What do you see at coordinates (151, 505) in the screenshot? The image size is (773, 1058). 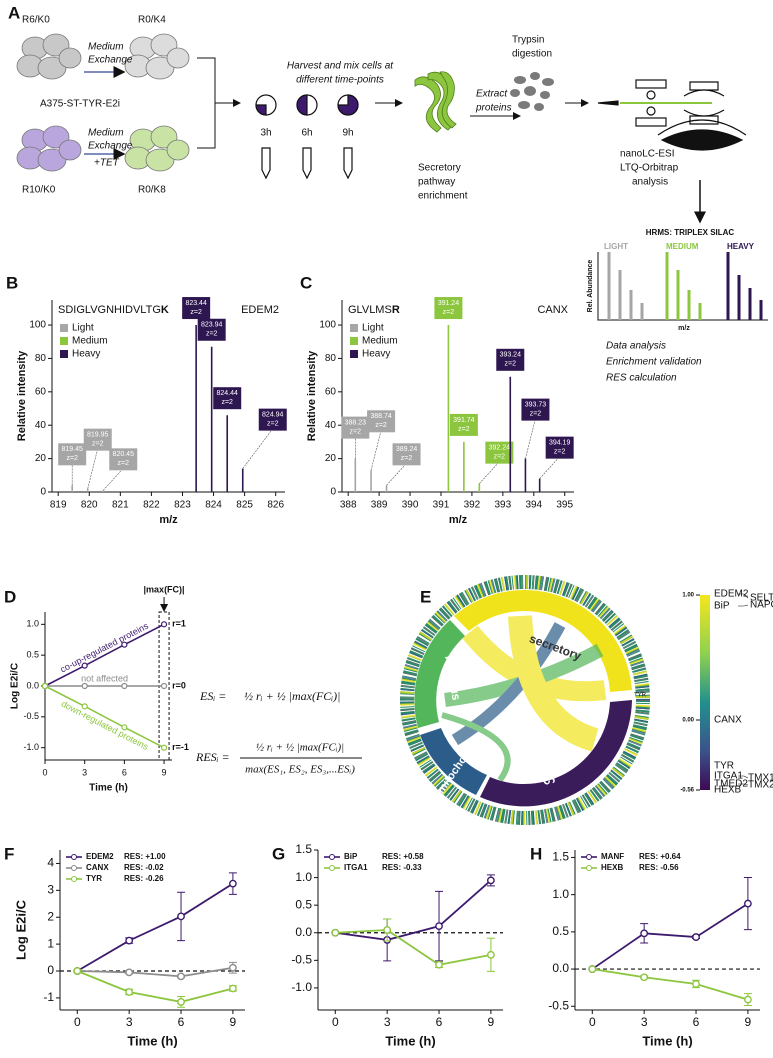 I see `x-tick-label: 822` at bounding box center [151, 505].